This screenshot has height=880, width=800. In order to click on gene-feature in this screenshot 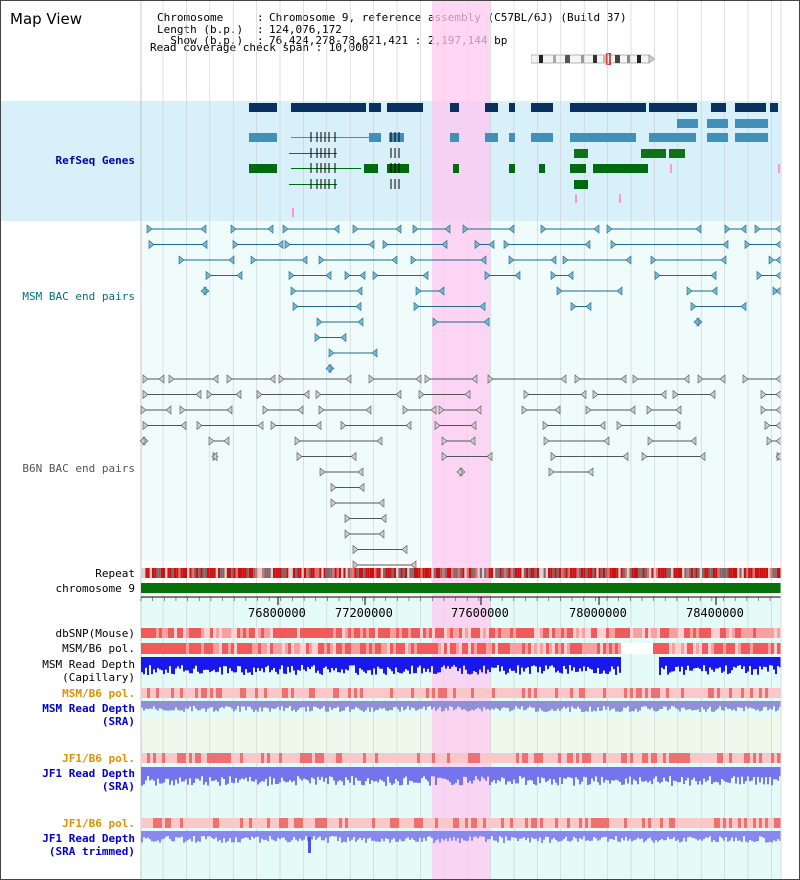, I will do `click(375, 107)`.